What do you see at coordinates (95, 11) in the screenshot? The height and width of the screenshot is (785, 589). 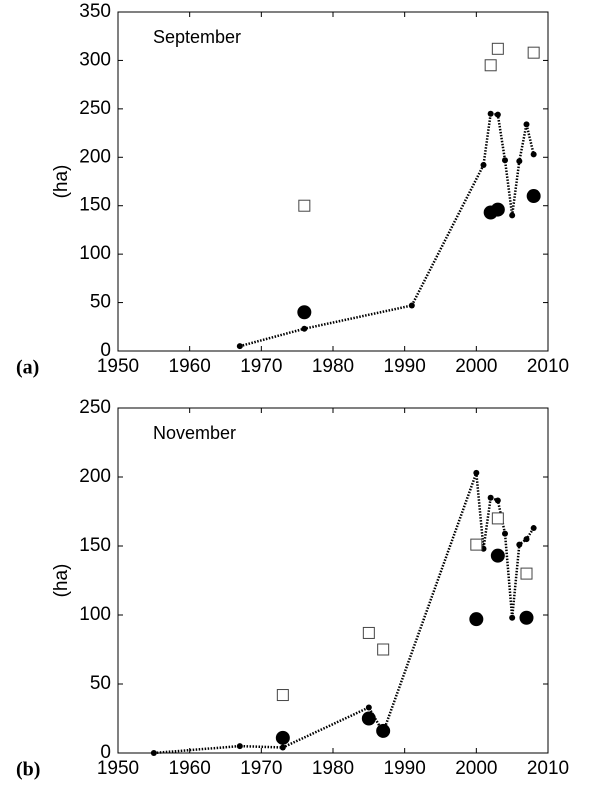 I see `y-tick-label: 350` at bounding box center [95, 11].